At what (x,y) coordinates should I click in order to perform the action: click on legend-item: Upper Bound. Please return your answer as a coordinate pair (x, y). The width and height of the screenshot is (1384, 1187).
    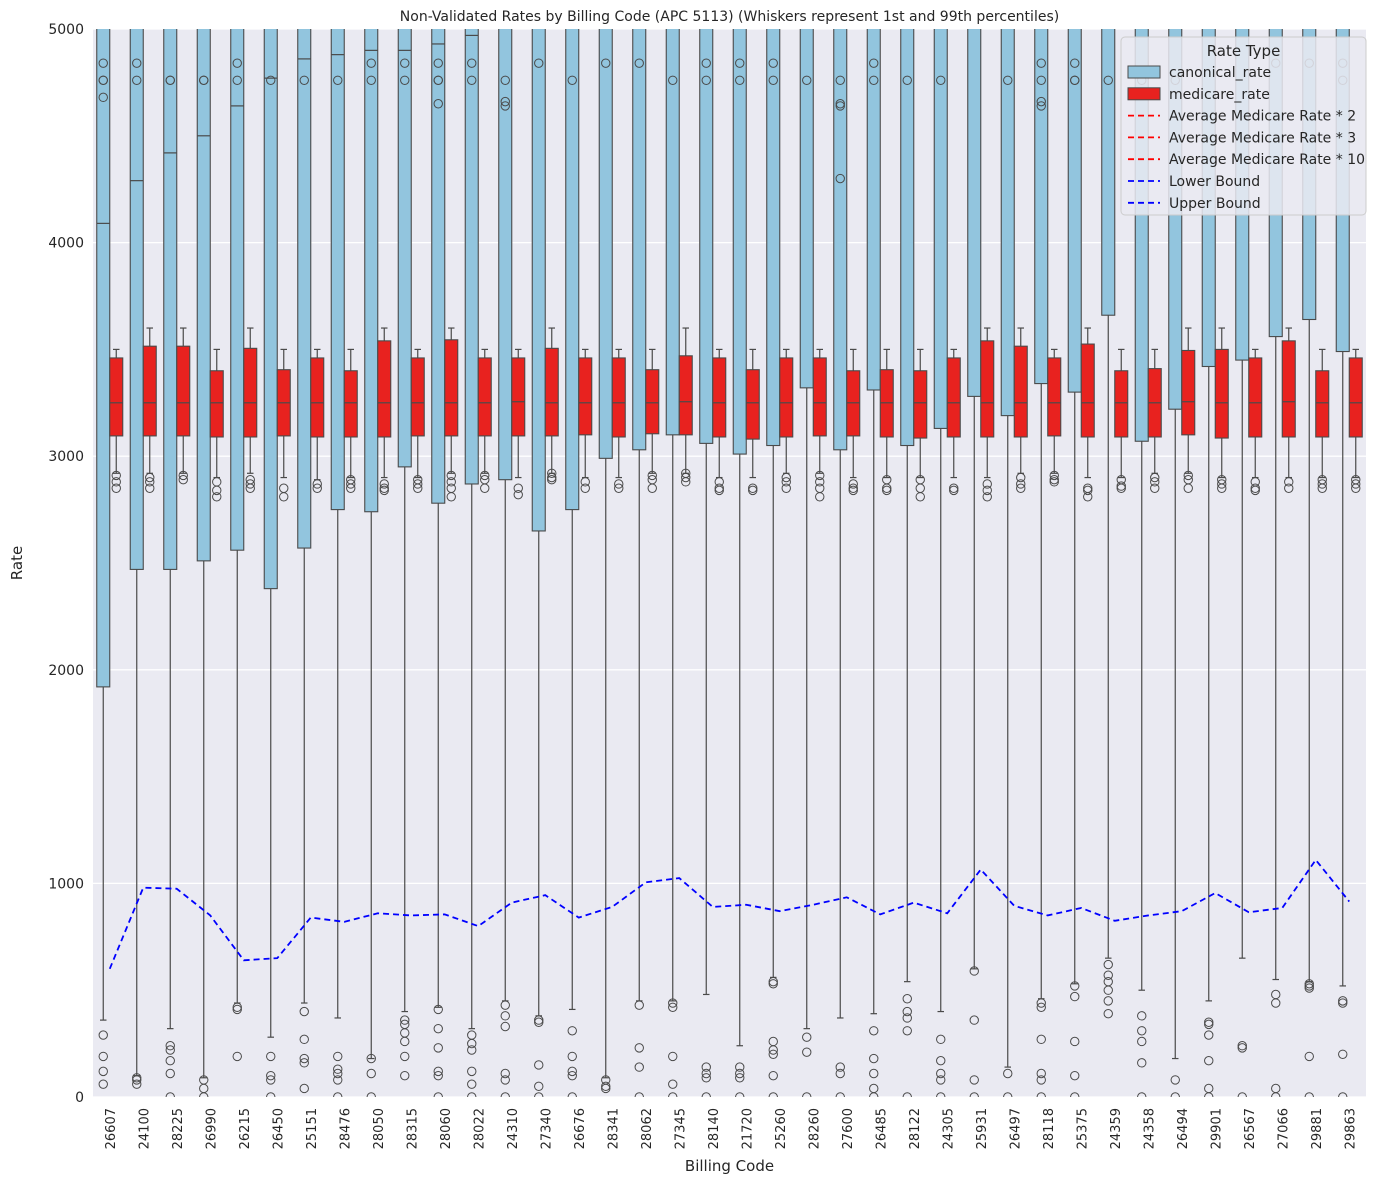
    Looking at the image, I should click on (1194, 204).